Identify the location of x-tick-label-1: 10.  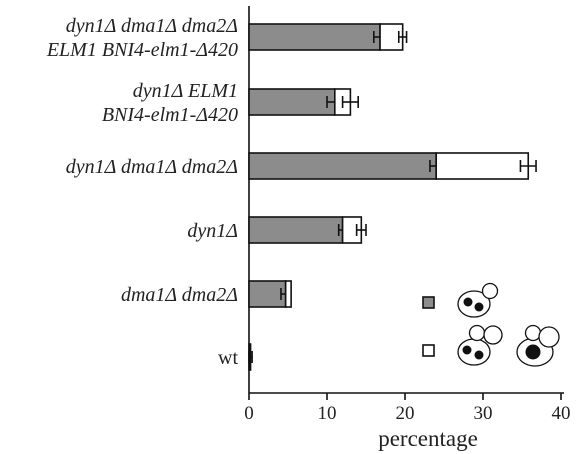
(327, 413).